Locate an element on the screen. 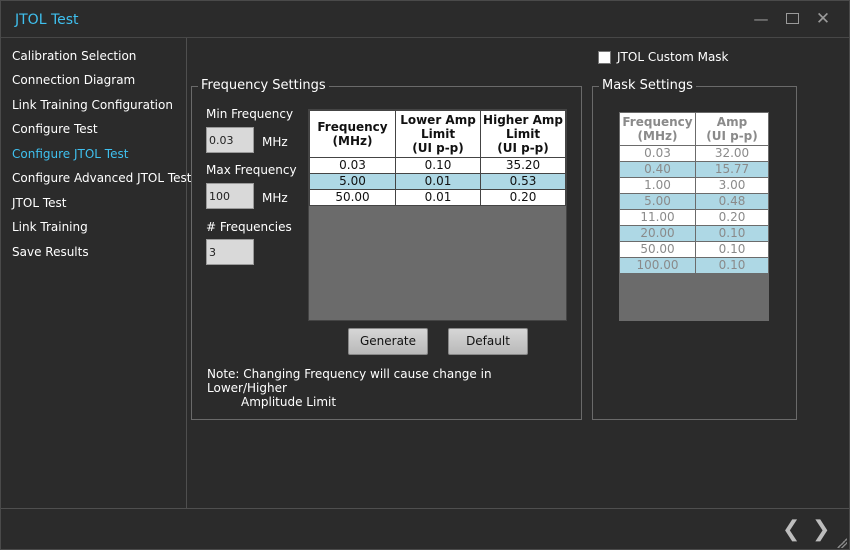 This screenshot has height=550, width=850. table-cell: 100.00 is located at coordinates (657, 265).